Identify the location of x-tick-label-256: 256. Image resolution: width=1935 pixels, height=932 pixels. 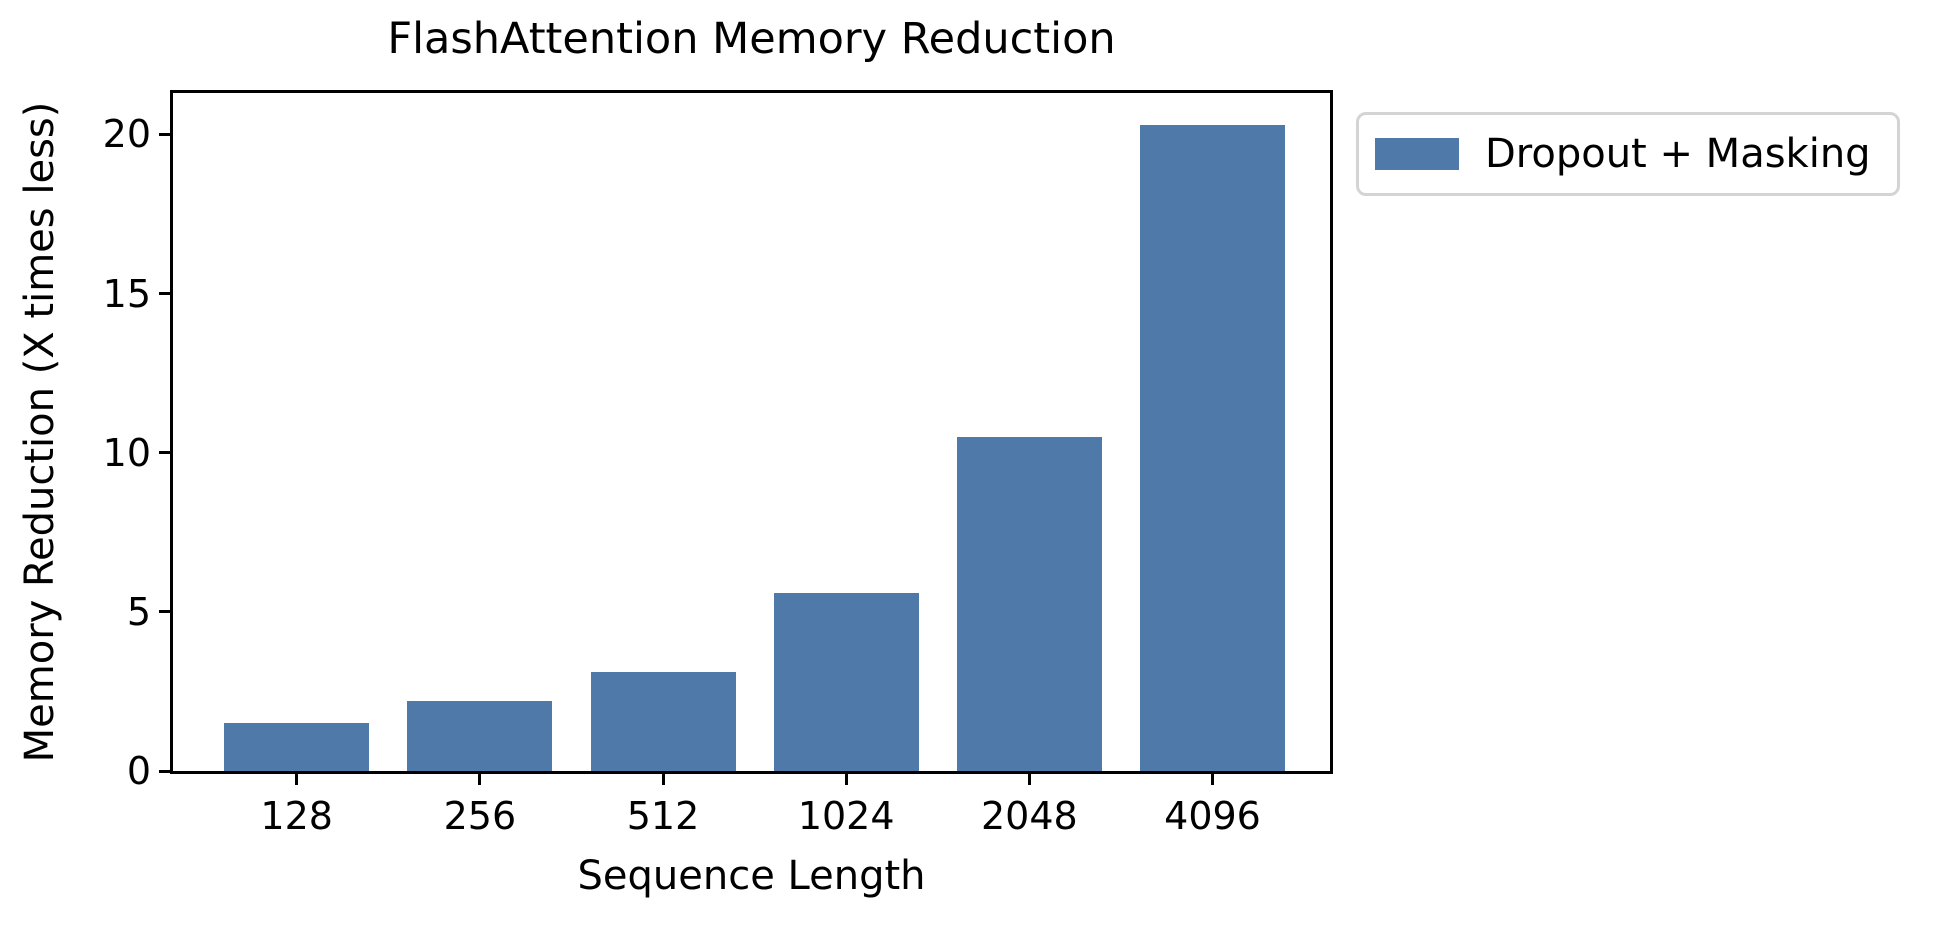
(480, 816).